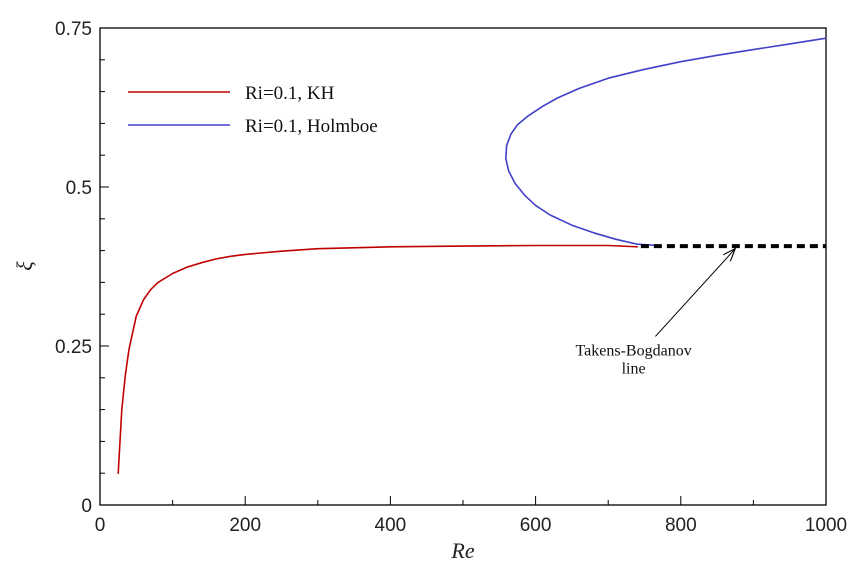 This screenshot has height=569, width=861. Describe the element at coordinates (462, 550) in the screenshot. I see `x-axis-label: Re` at that location.